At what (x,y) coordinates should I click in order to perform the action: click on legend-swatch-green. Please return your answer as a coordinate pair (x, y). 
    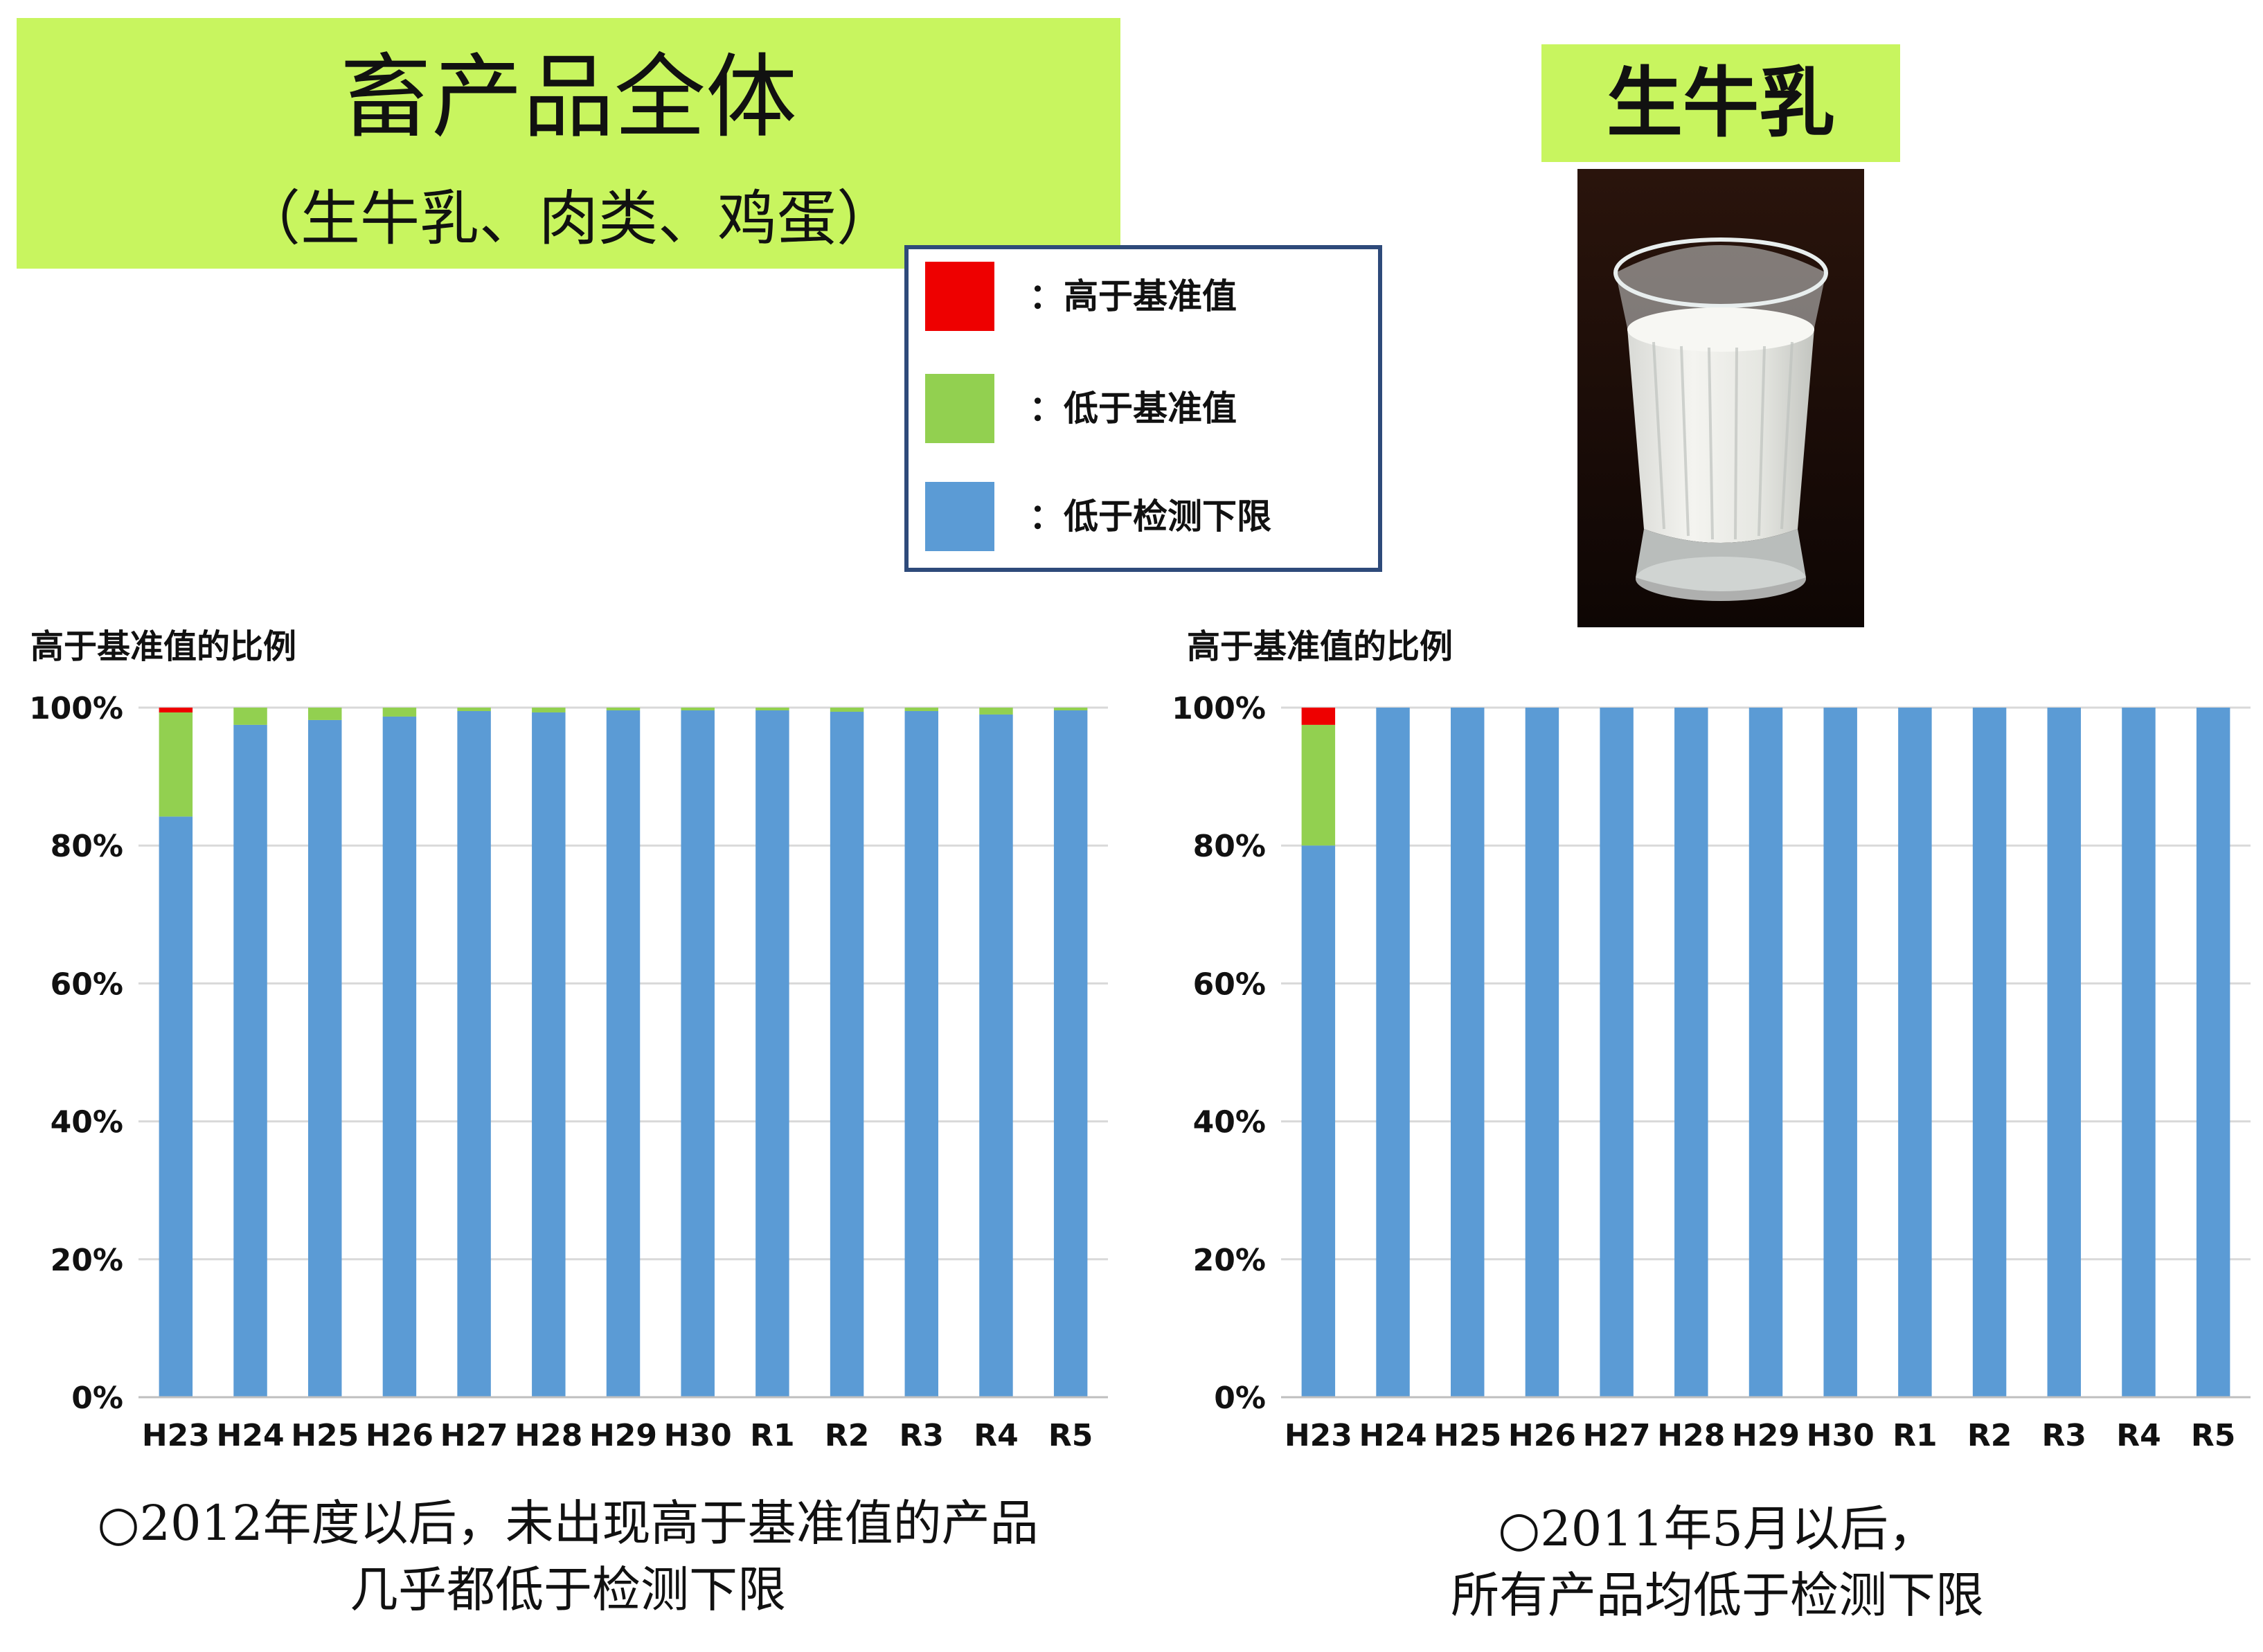
    Looking at the image, I should click on (960, 409).